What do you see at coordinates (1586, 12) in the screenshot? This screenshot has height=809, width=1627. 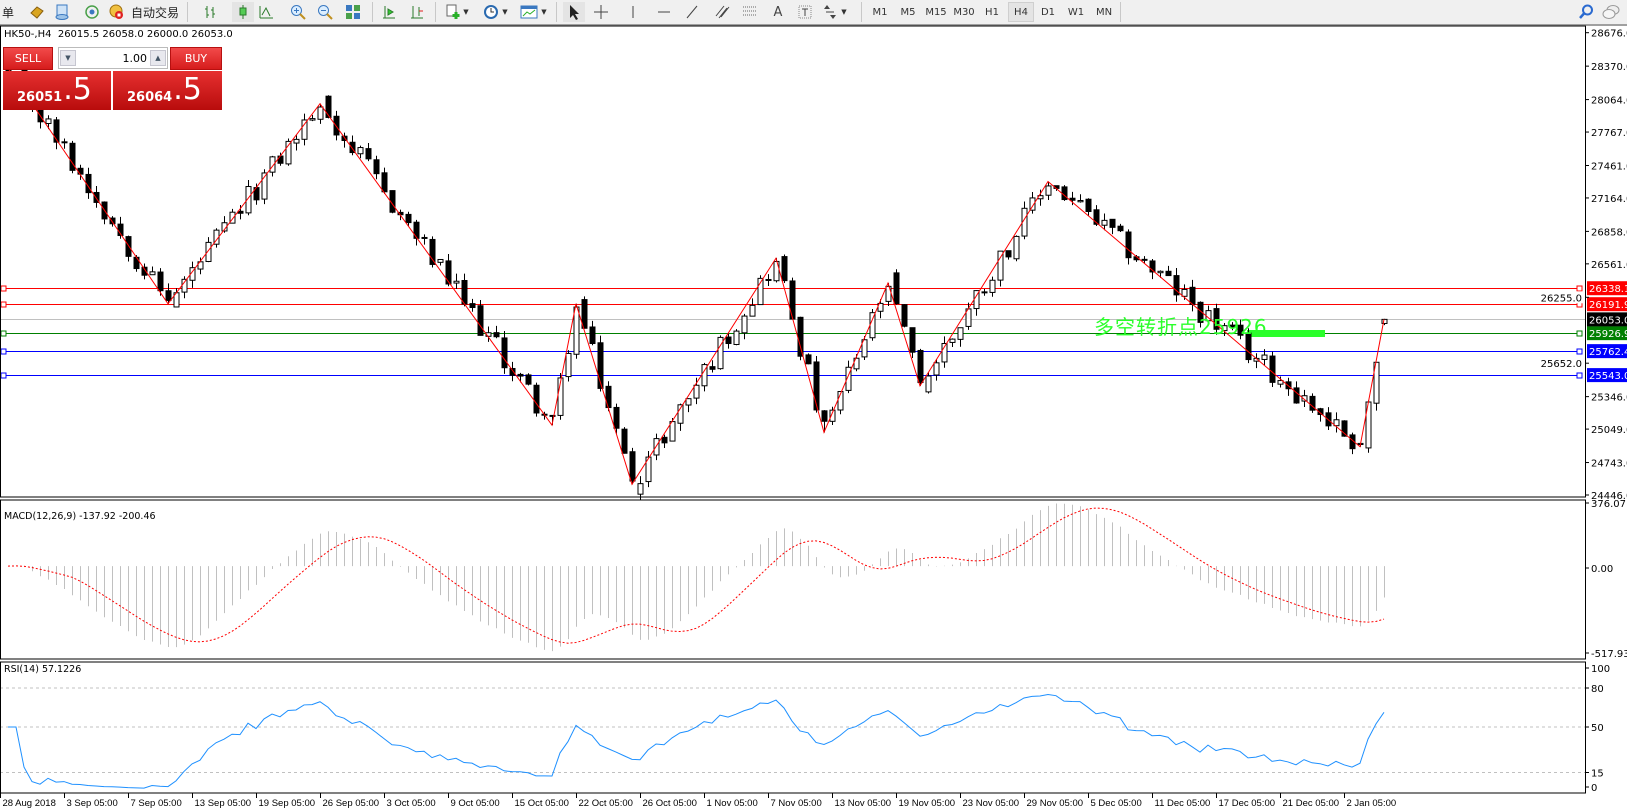 I see `search-icon` at bounding box center [1586, 12].